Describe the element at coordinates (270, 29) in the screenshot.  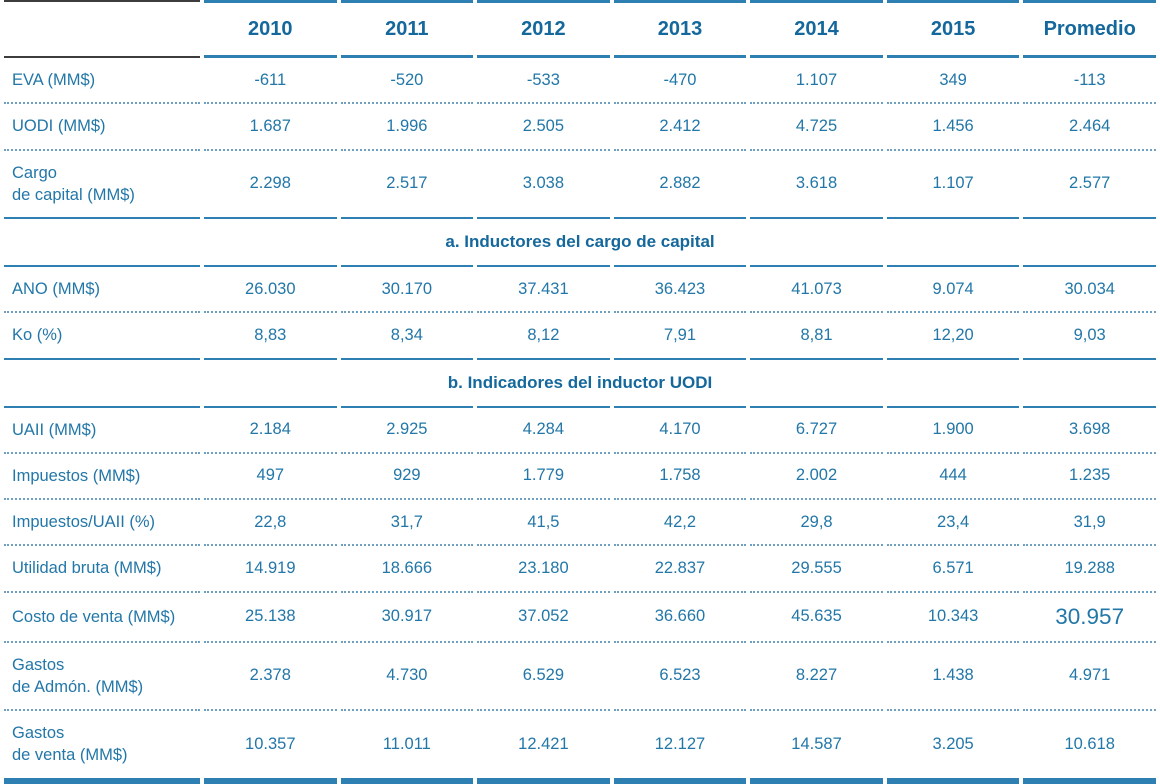
I see `column-header-2010: 2010` at that location.